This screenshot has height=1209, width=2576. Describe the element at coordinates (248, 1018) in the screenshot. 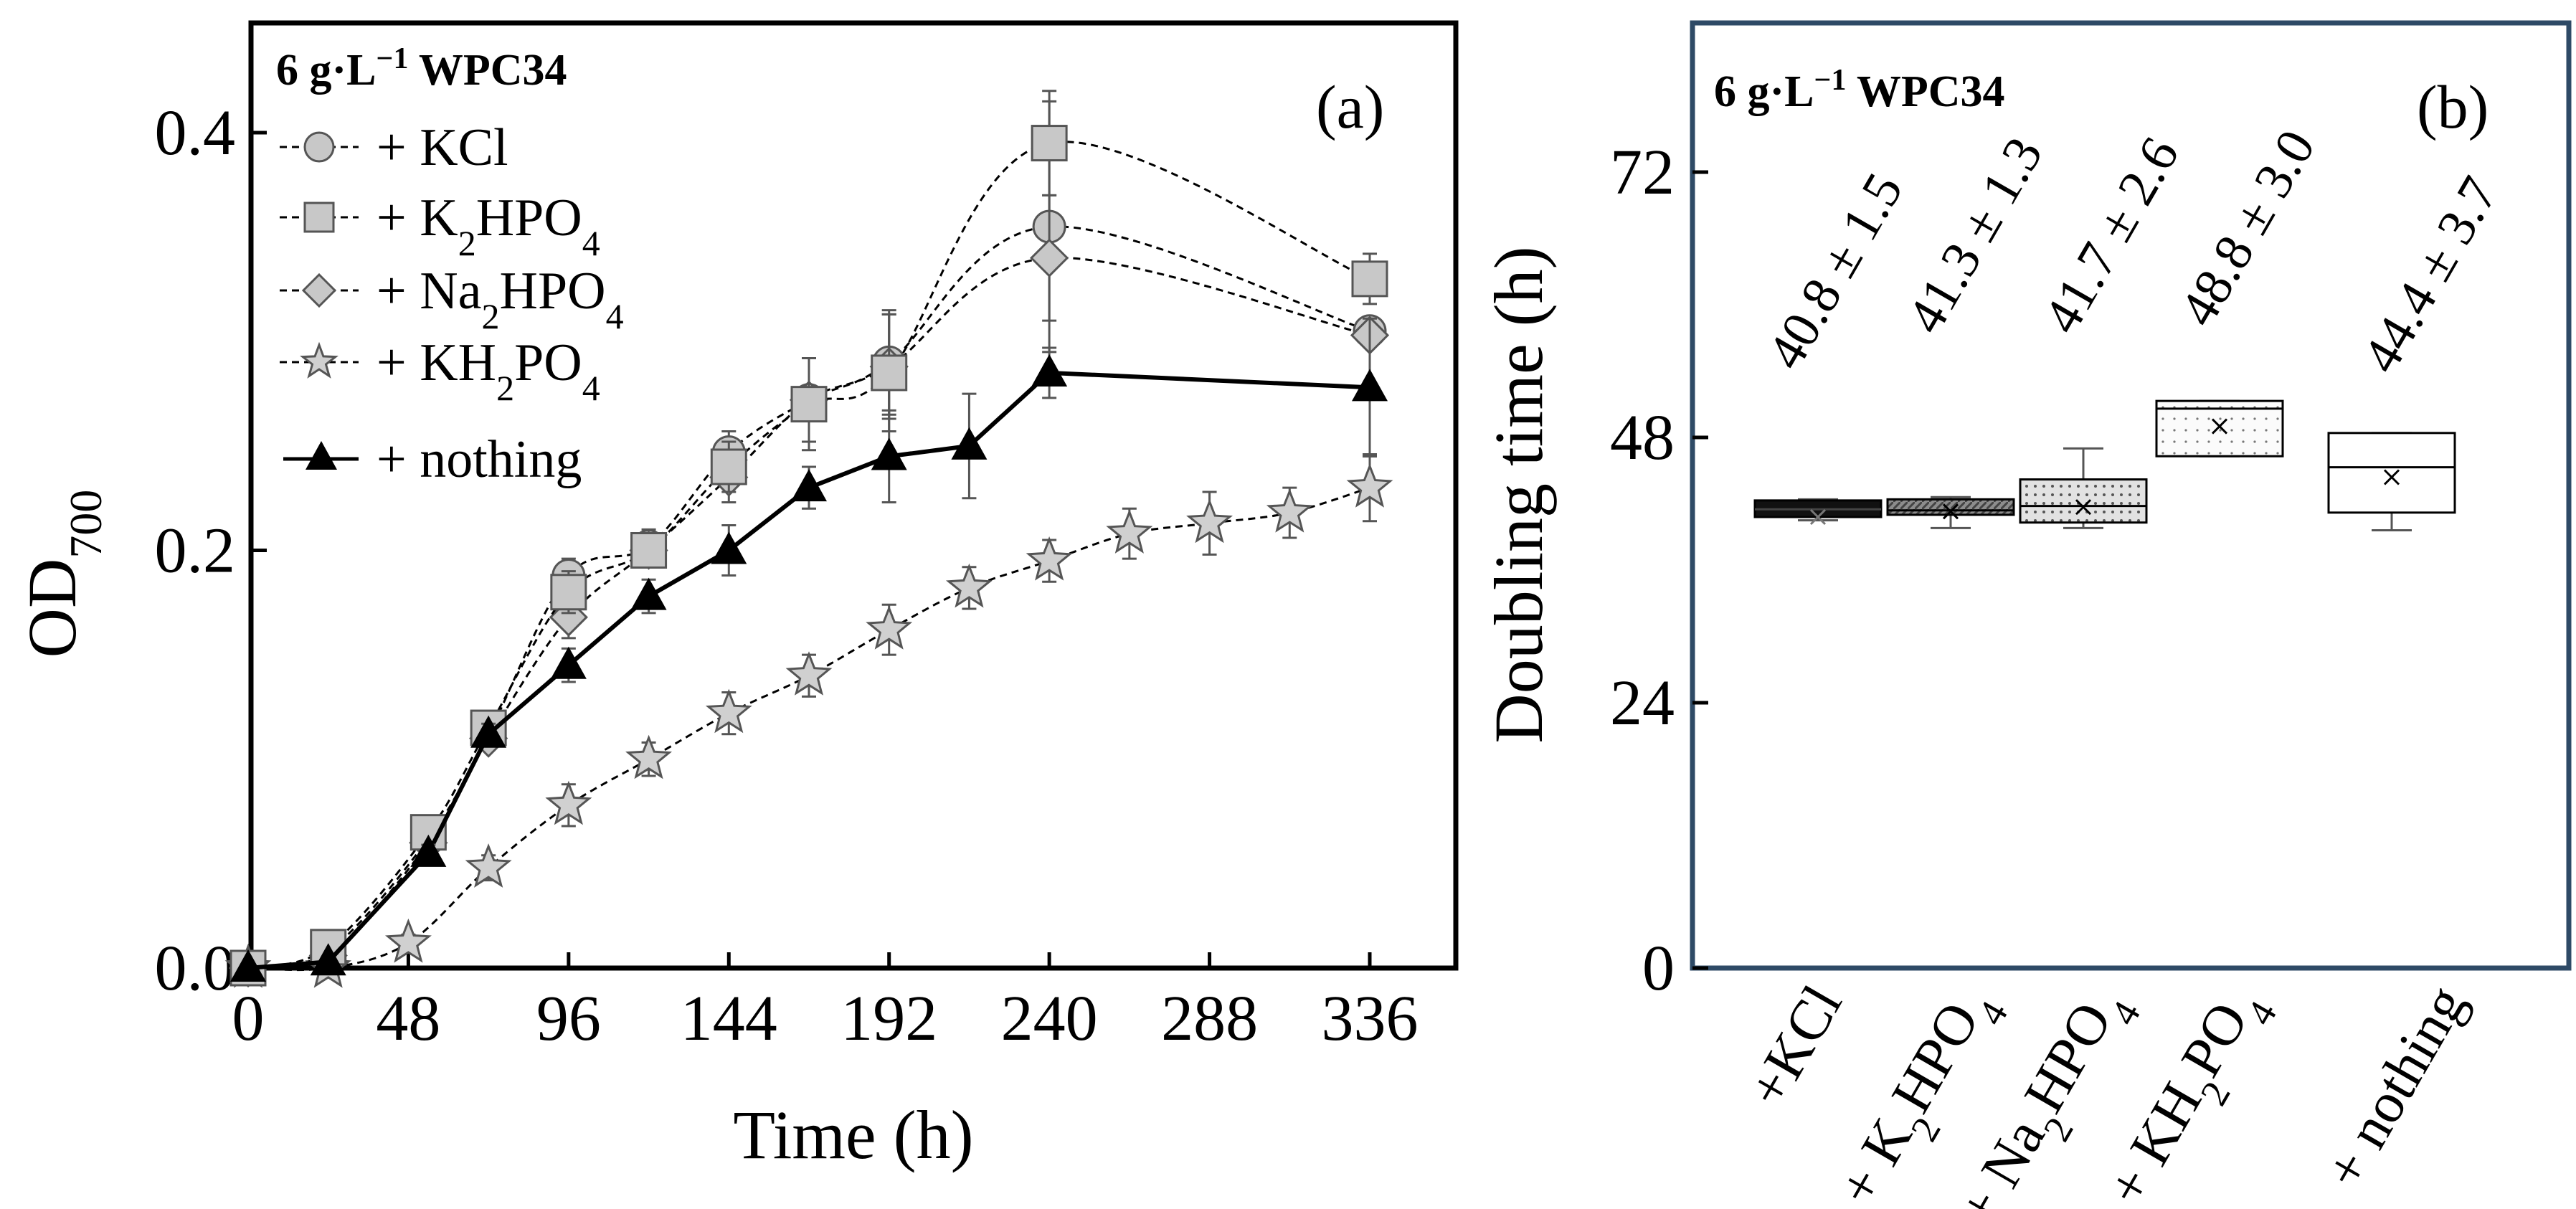

I see `x-tick-label: 0` at that location.